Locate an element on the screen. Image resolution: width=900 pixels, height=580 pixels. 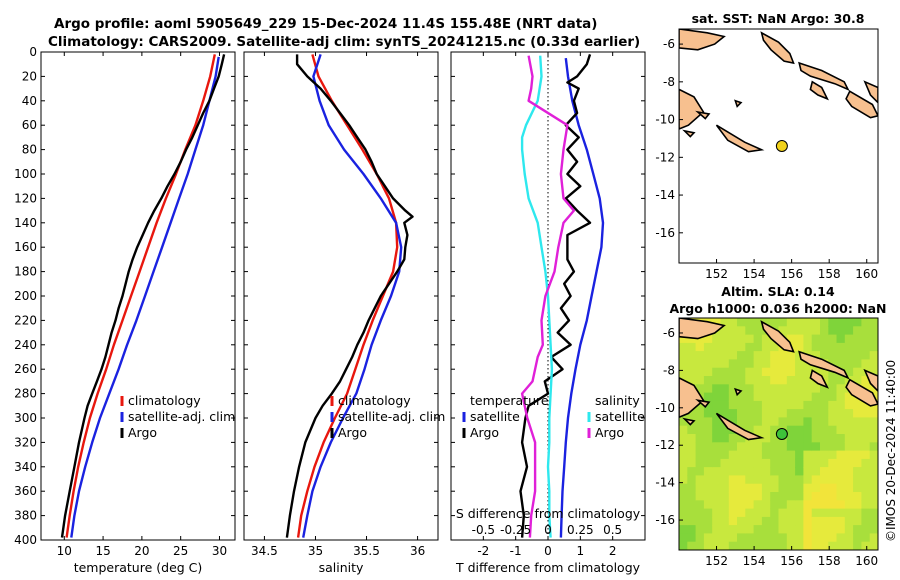
map-y-tick-label: -14 is located at coordinates (665, 483).